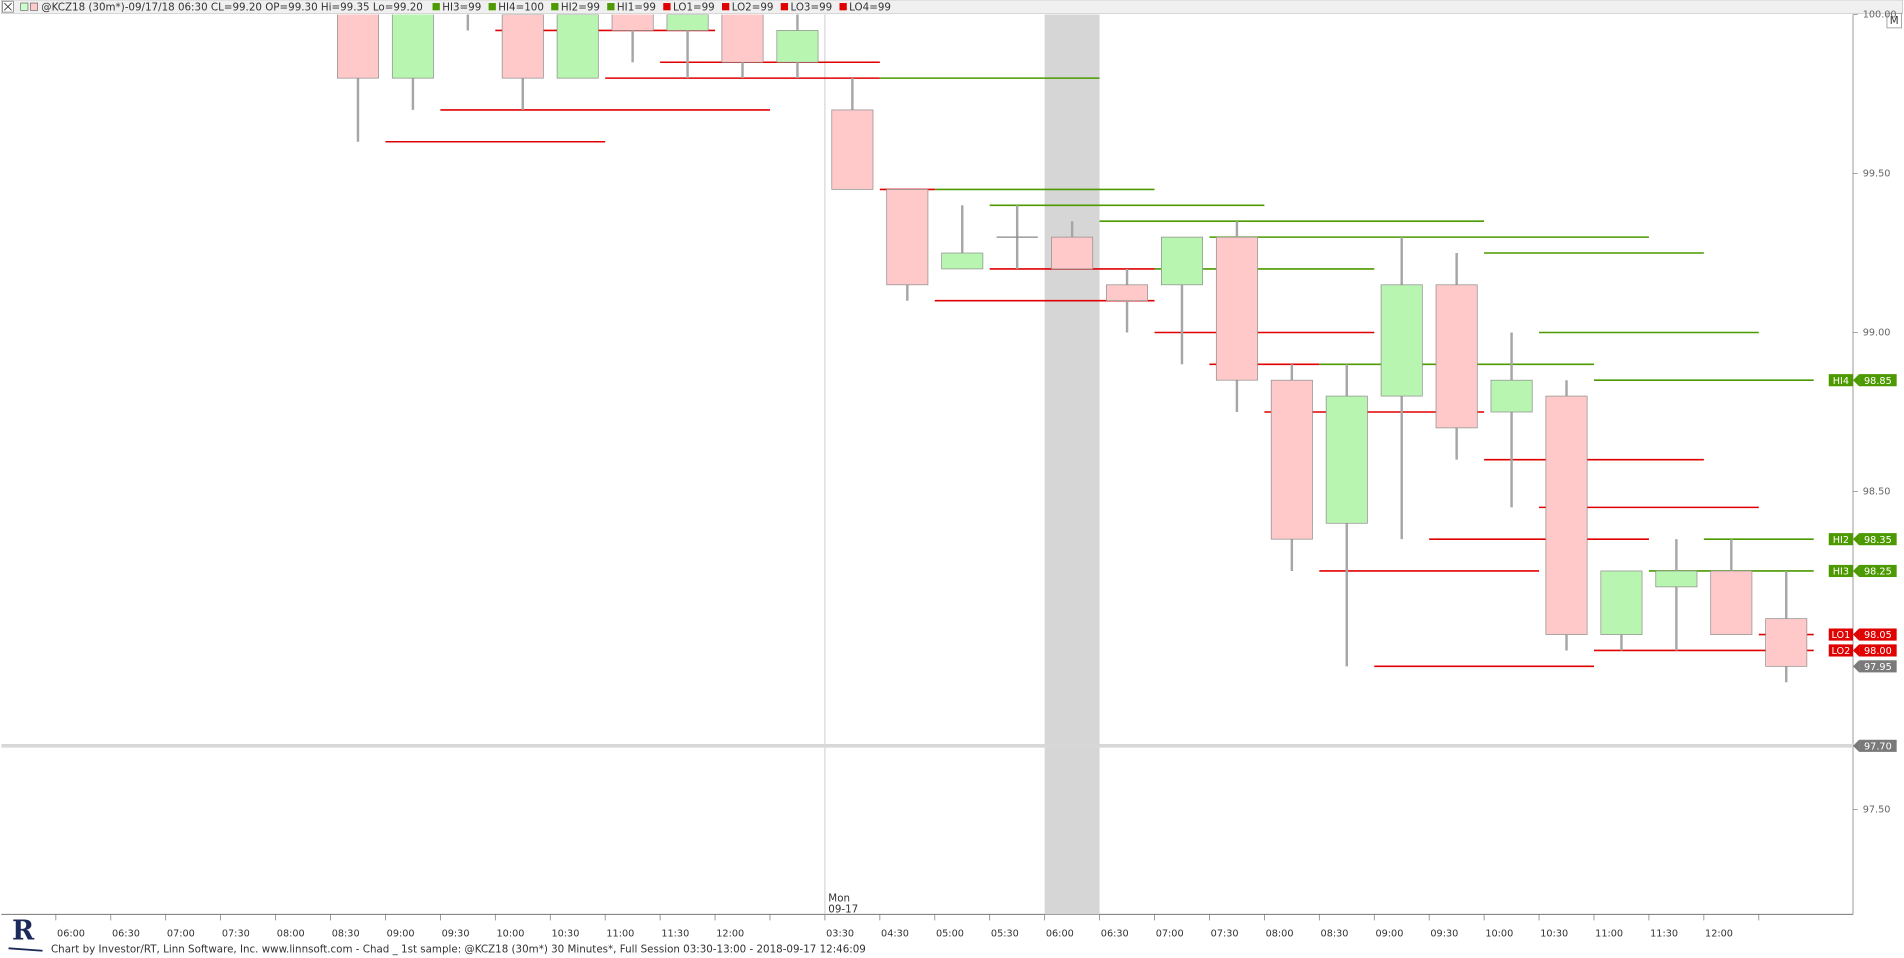 The image size is (1904, 958). I want to click on session-date: 09-17, so click(843, 909).